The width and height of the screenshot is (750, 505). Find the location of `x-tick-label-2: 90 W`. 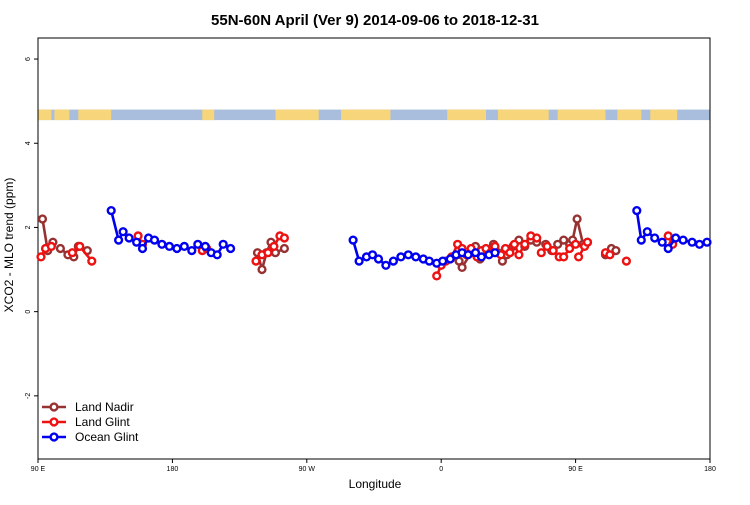

x-tick-label-2: 90 W is located at coordinates (307, 469).